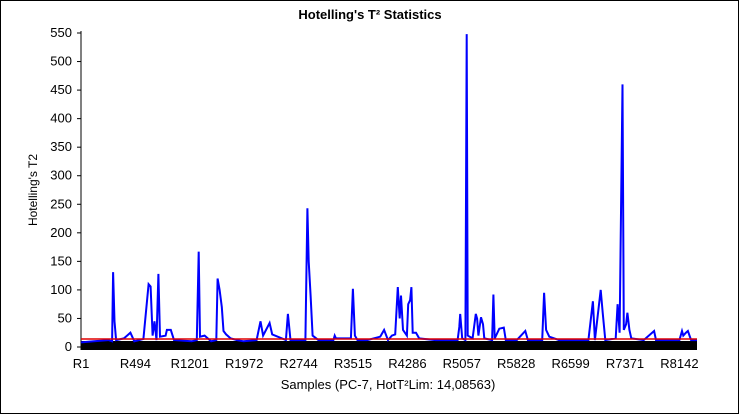 Image resolution: width=739 pixels, height=414 pixels. What do you see at coordinates (61, 289) in the screenshot?
I see `y-tick-label: 100` at bounding box center [61, 289].